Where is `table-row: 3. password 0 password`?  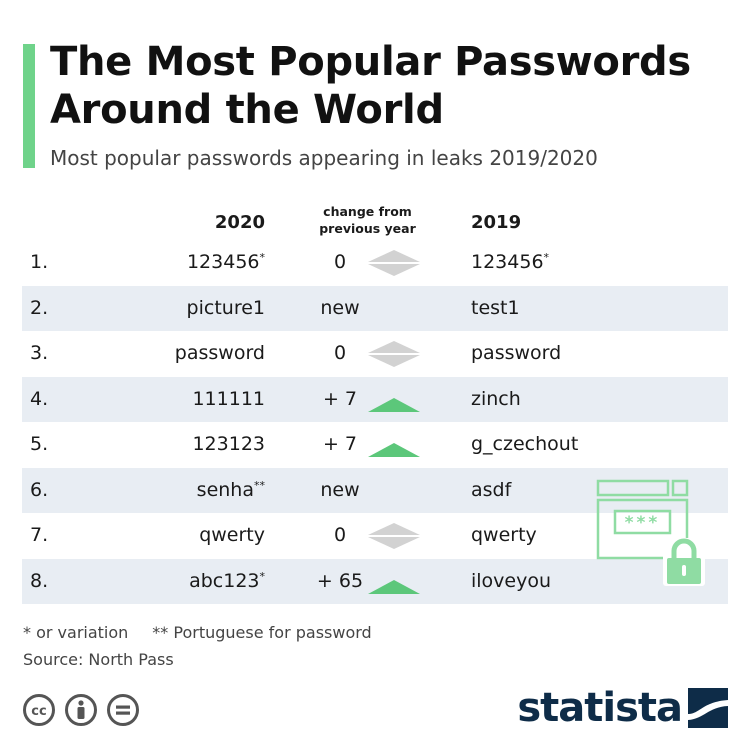
table-row: 3. password 0 password is located at coordinates (375, 354).